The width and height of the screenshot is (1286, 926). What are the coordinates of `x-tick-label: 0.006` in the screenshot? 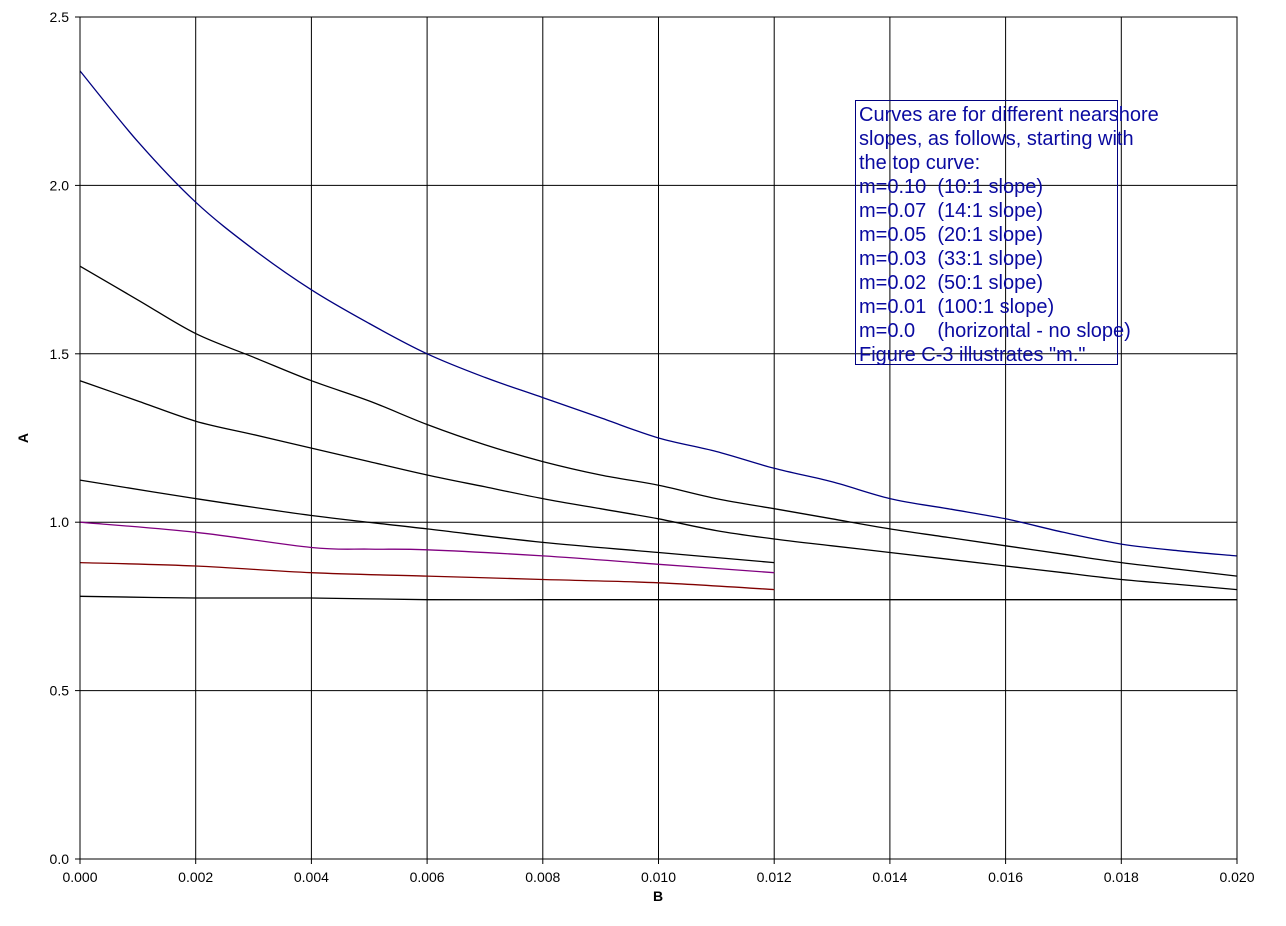 It's located at (427, 877).